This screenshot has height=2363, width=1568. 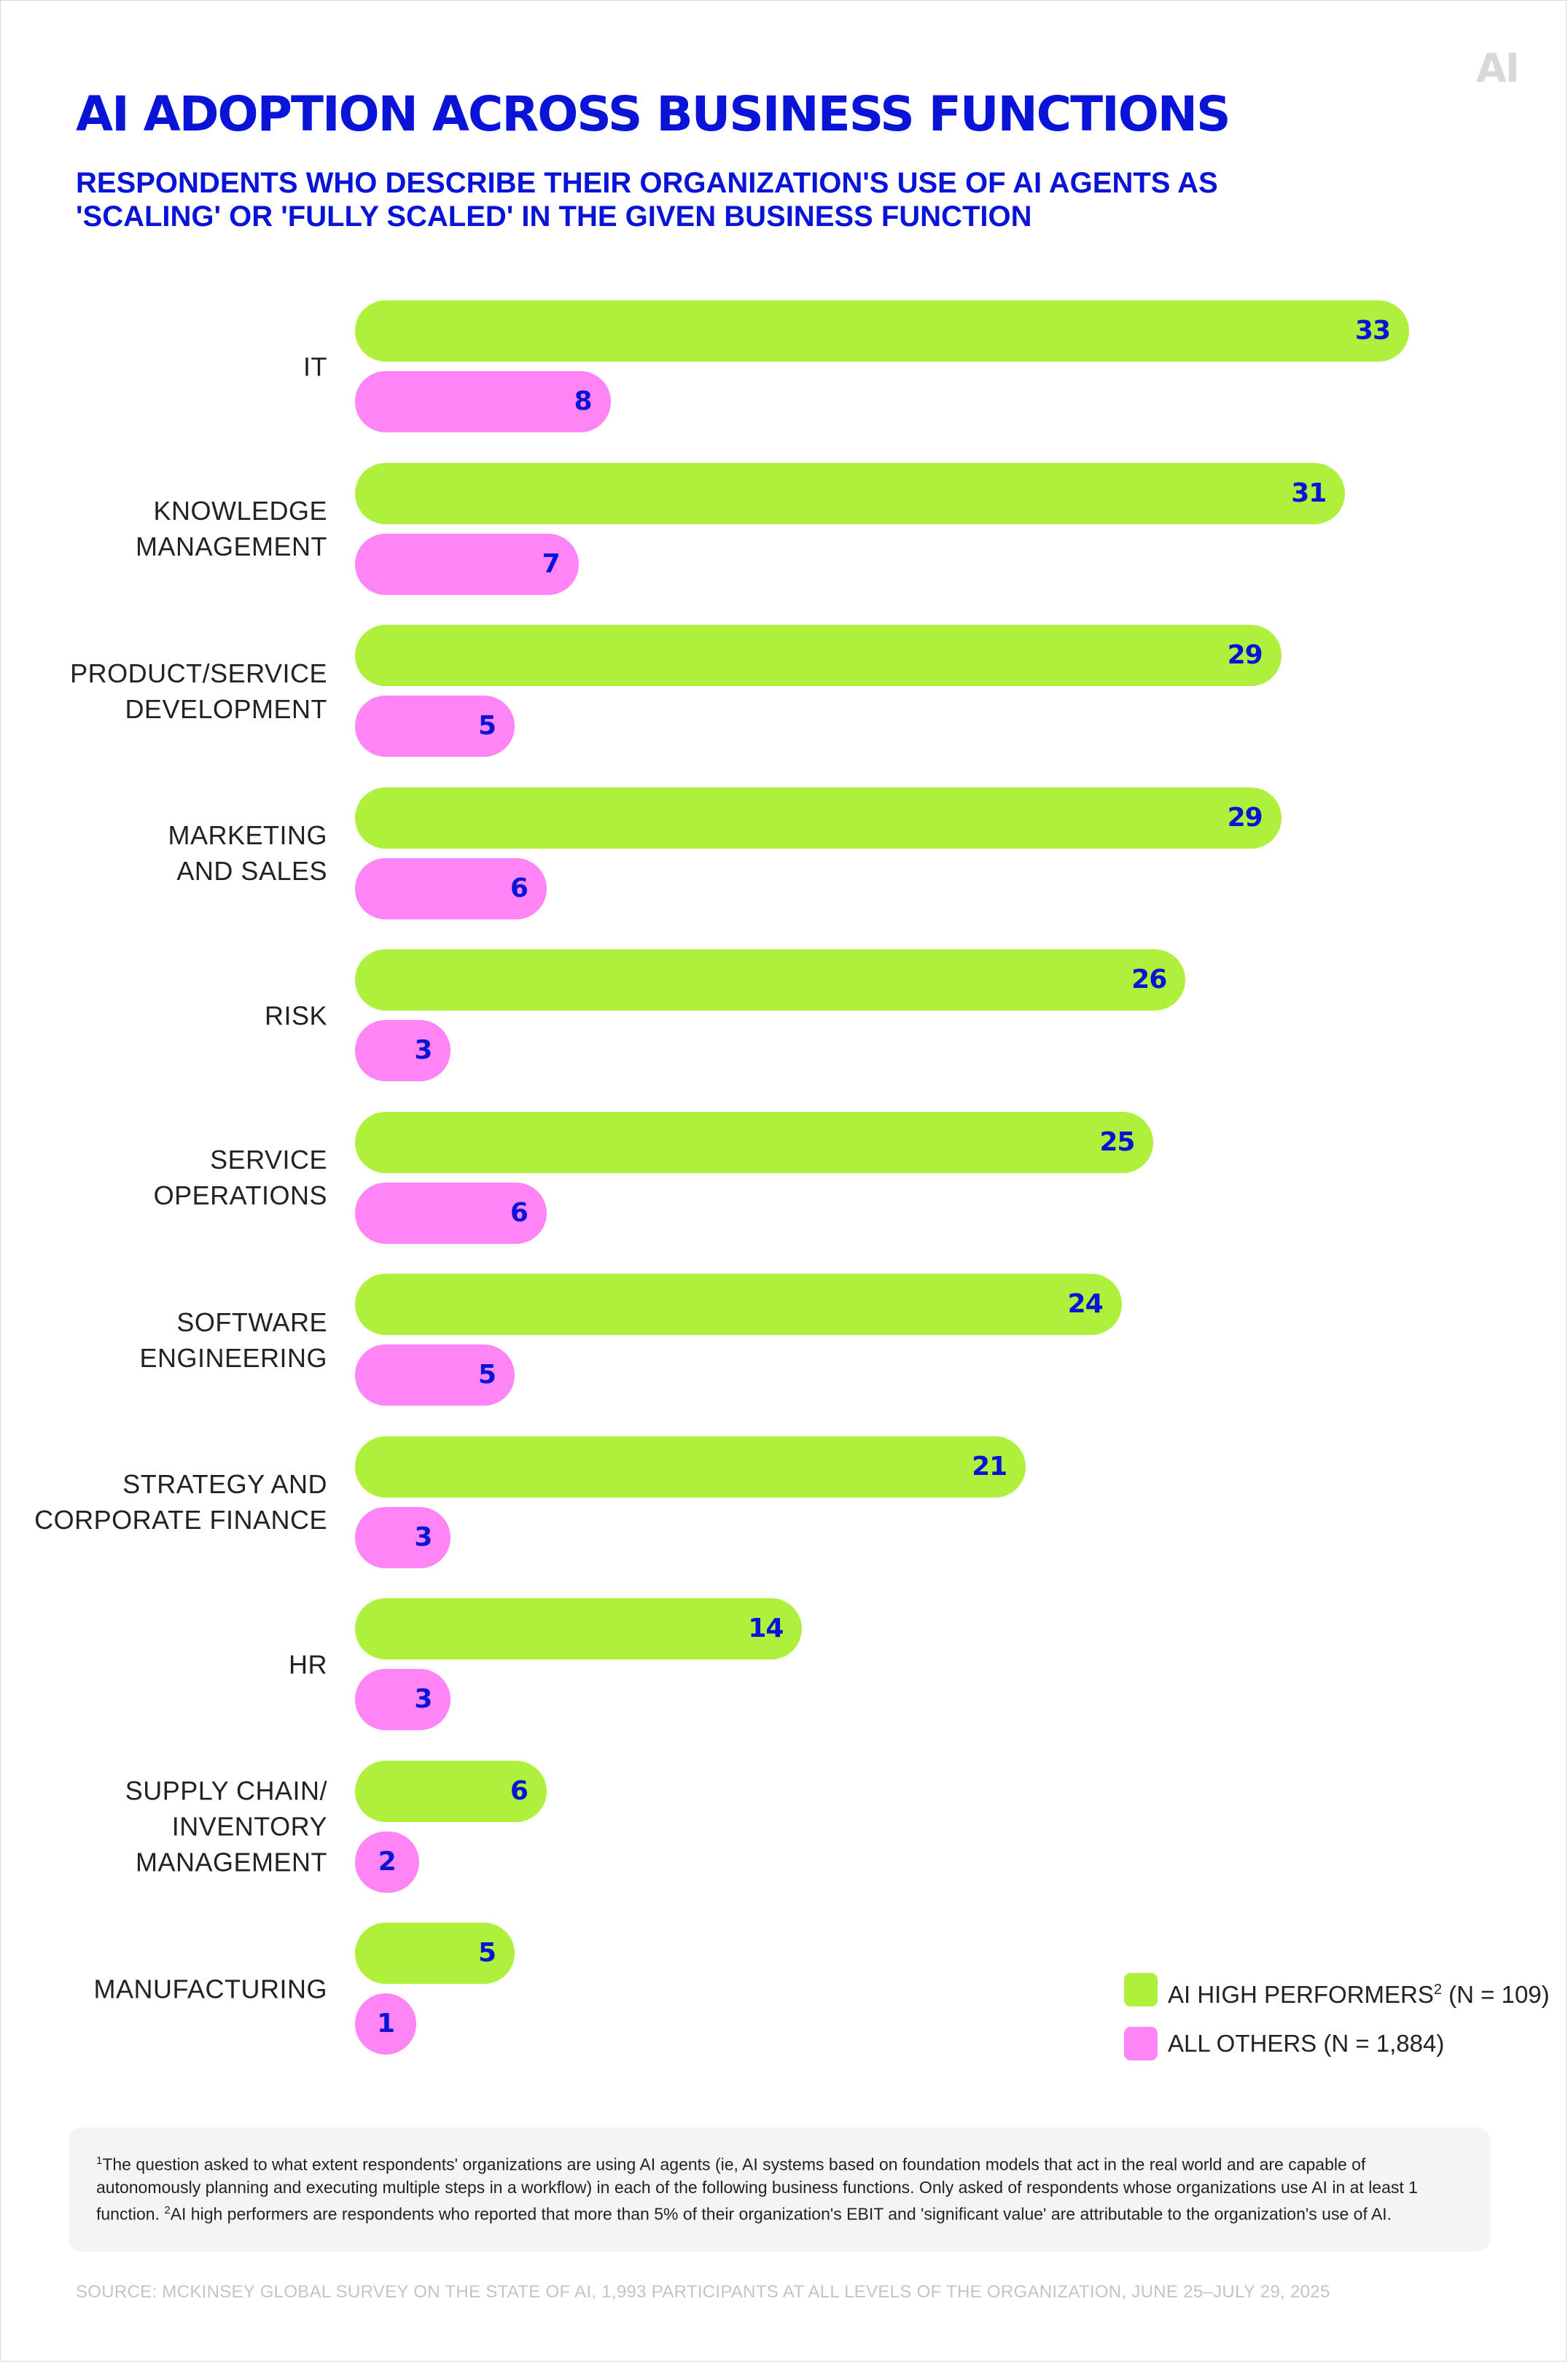 What do you see at coordinates (451, 1791) in the screenshot?
I see `bar-high-supply-chain-inventory-management: 6` at bounding box center [451, 1791].